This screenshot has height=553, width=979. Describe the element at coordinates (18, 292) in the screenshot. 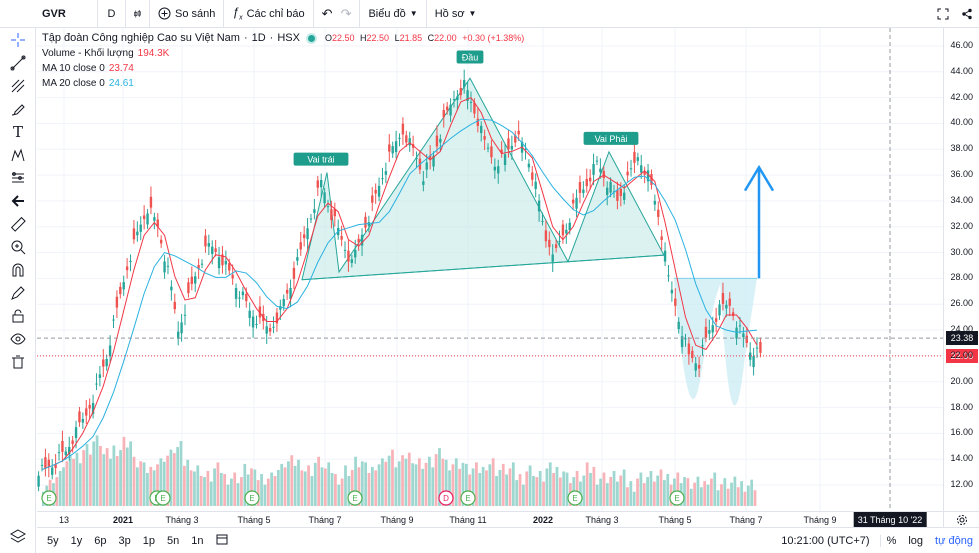

I see `stay-drawing-tool` at that location.